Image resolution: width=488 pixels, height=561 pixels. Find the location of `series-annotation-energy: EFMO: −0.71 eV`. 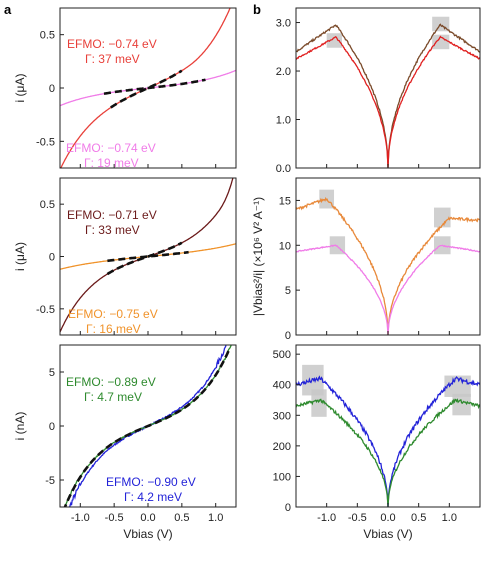

series-annotation-energy: EFMO: −0.71 eV is located at coordinates (112, 215).